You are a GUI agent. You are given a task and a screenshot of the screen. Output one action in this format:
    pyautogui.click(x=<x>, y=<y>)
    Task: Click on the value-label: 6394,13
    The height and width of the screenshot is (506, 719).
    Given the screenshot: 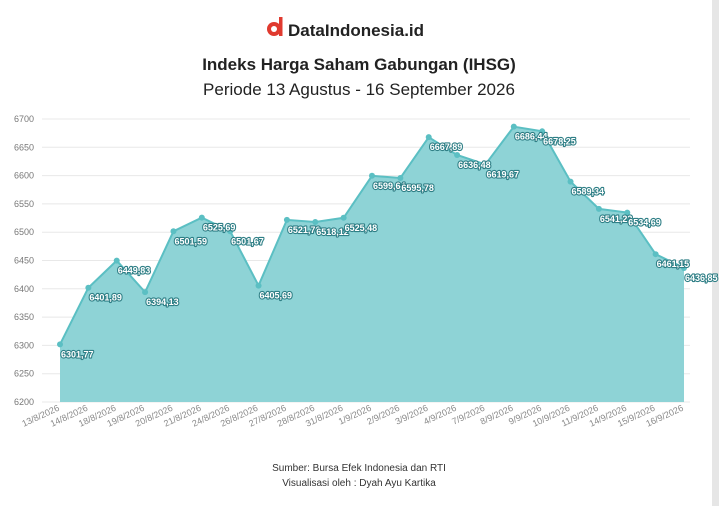 What is the action you would take?
    pyautogui.click(x=162, y=302)
    